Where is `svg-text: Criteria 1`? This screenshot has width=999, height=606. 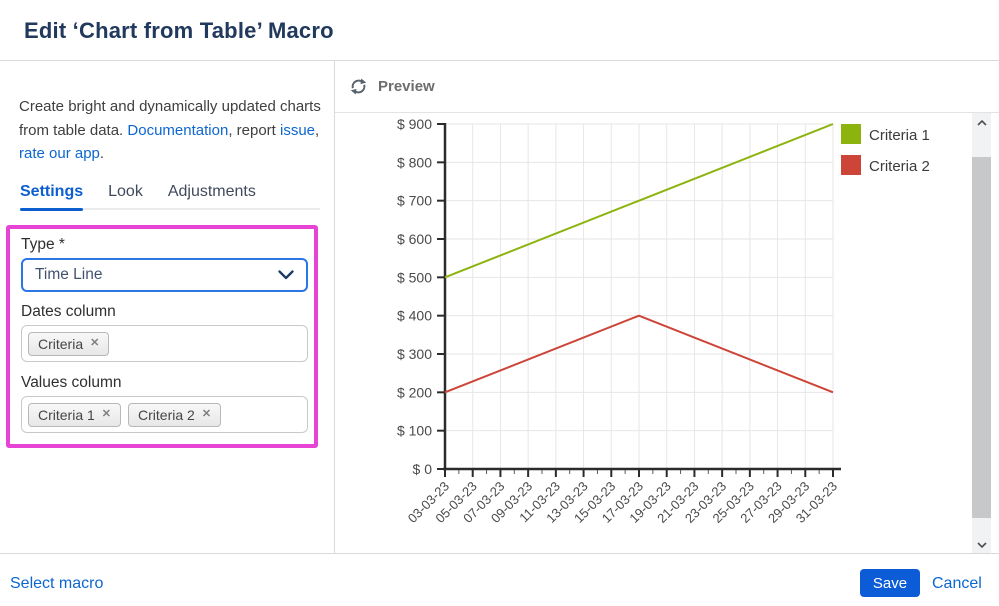
svg-text: Criteria 1 is located at coordinates (899, 135).